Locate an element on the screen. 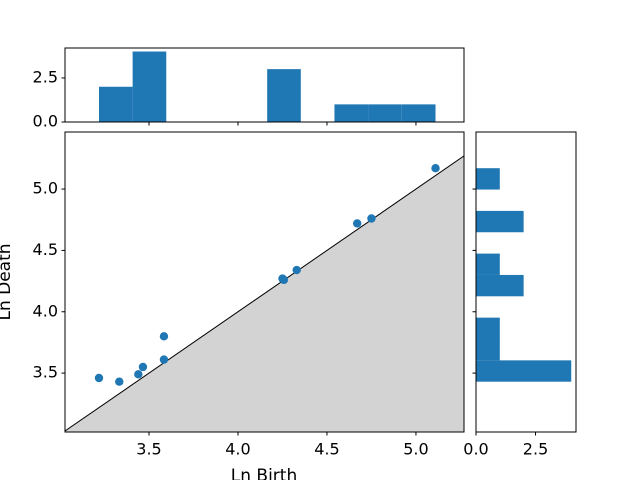  x-axis-label: Ln Birth is located at coordinates (264, 473).